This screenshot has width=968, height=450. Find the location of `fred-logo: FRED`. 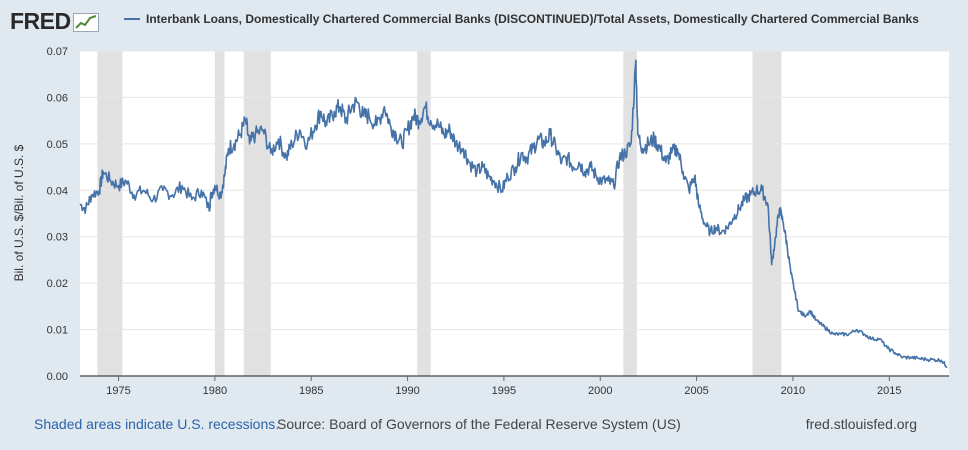

fred-logo: FRED is located at coordinates (54, 21).